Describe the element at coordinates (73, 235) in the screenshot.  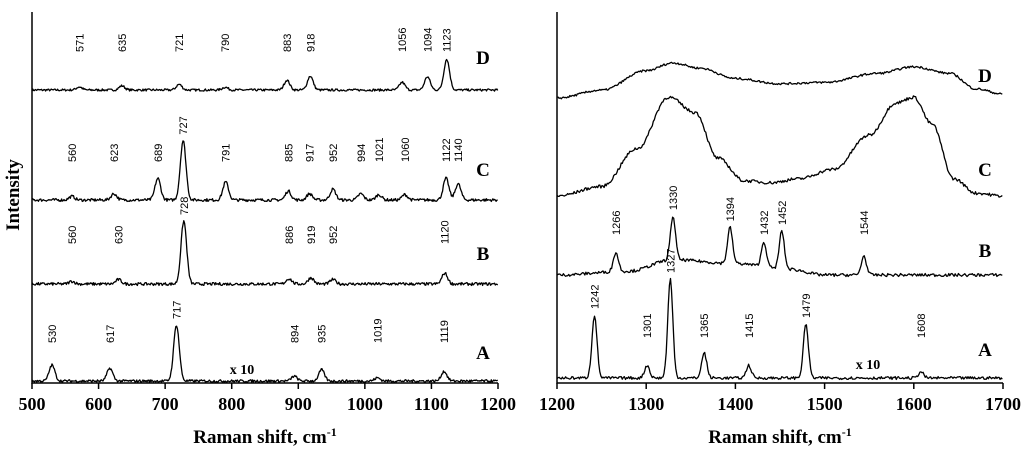
I see `peak-label-B-0-0: 560` at that location.